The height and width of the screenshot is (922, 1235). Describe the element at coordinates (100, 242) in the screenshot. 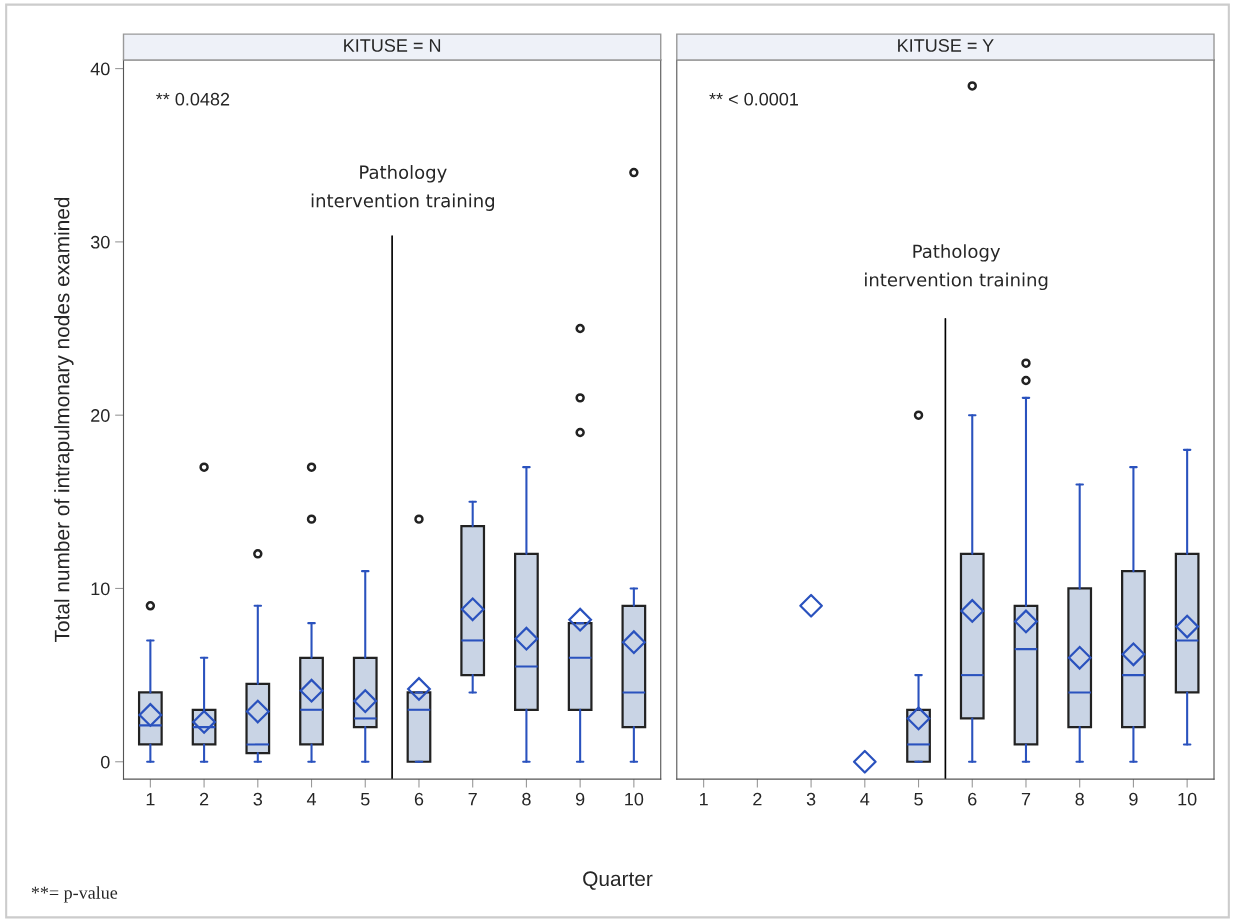

I see `y-tick-label: 30` at that location.